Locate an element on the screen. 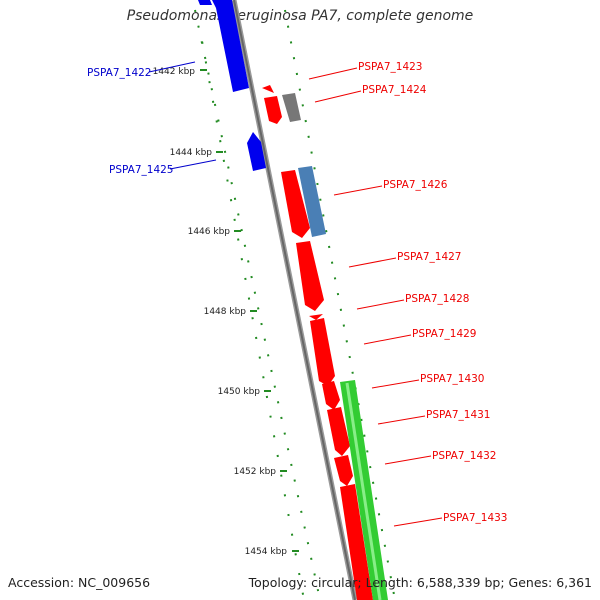 The height and width of the screenshot is (600, 600). reverse-genes is located at coordinates (232, 85).